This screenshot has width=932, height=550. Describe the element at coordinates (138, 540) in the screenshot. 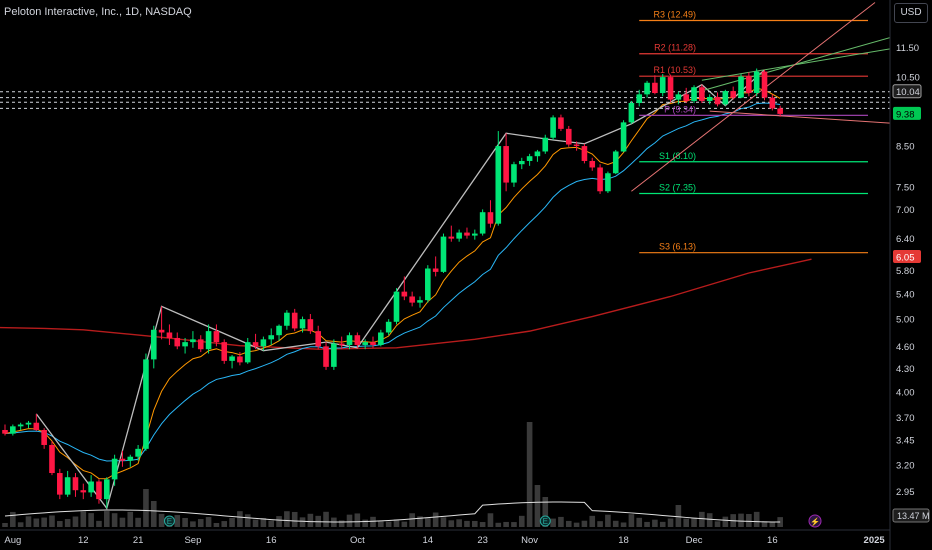

I see `time-axis-tick: 21` at that location.